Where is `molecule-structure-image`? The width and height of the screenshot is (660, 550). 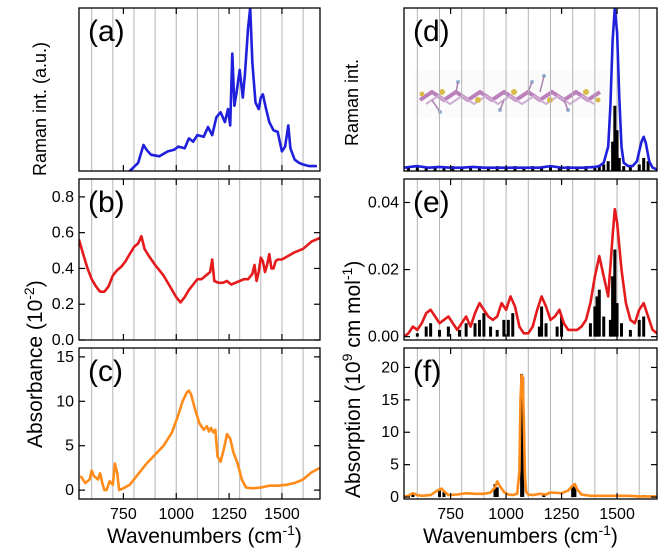
molecule-structure-image is located at coordinates (510, 94).